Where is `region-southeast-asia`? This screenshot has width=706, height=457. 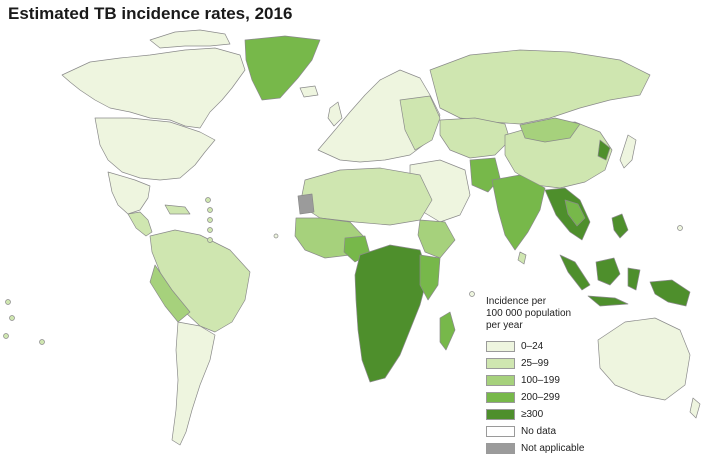
region-southeast-asia is located at coordinates (567, 214).